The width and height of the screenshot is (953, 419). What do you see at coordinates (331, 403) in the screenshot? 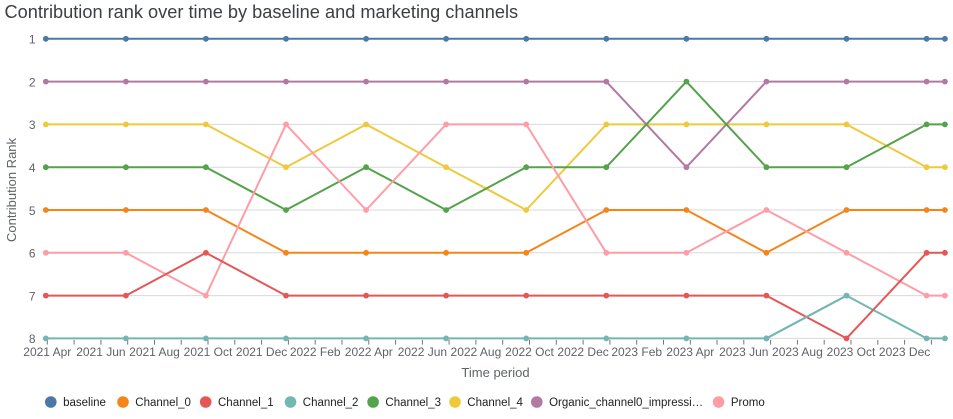
I see `svg-text: Channel_2` at bounding box center [331, 403].